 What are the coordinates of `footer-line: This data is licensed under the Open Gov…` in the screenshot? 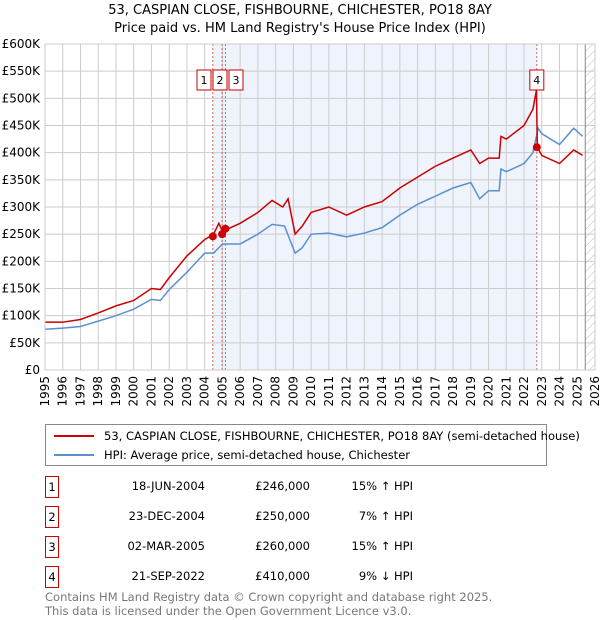 It's located at (228, 611).